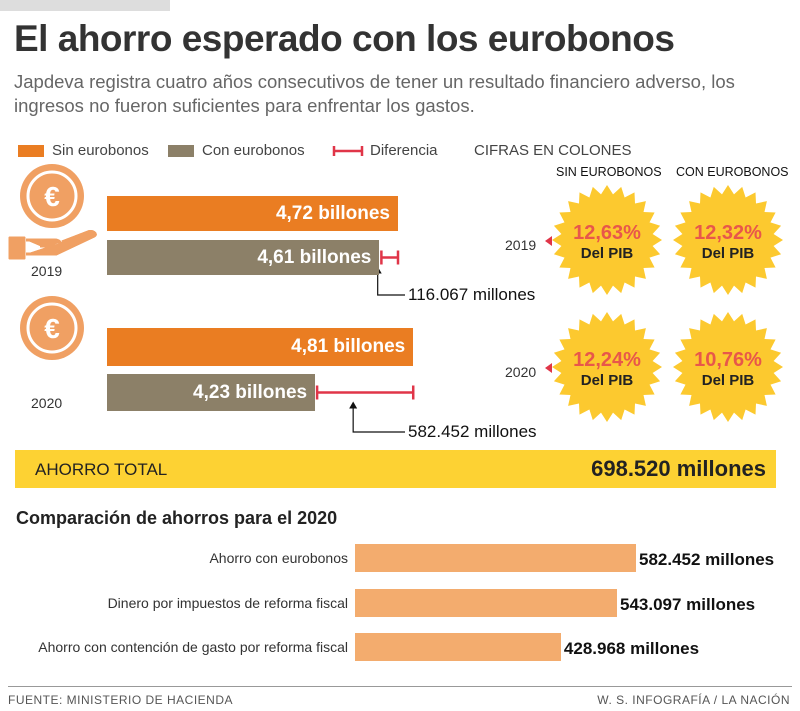 This screenshot has width=800, height=711. Describe the element at coordinates (728, 360) in the screenshot. I see `pib-percent: 10,76%` at that location.